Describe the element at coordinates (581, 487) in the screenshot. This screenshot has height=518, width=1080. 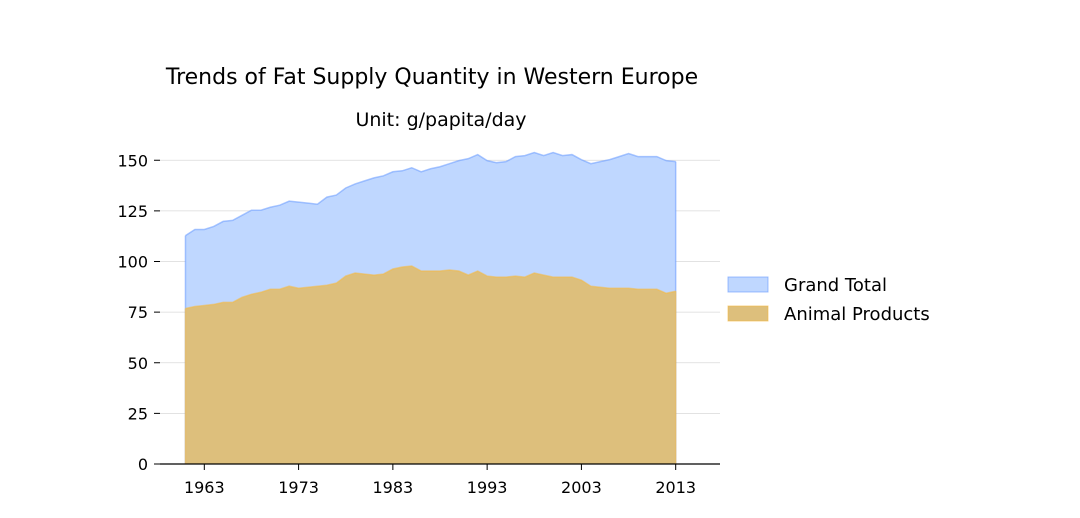
I see `x-tick-label-2003: 2003` at that location.